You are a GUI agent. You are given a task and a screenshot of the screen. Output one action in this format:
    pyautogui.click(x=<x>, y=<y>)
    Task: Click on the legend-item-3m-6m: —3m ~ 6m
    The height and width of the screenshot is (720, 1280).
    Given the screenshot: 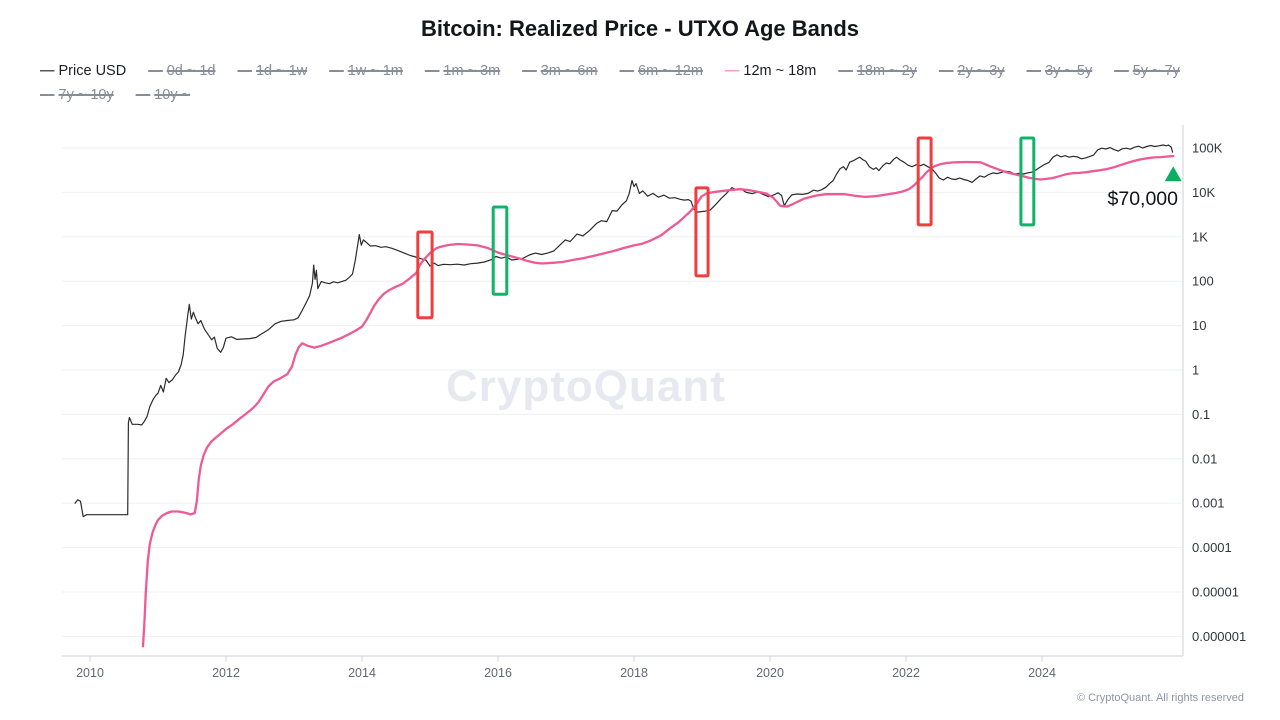 What is the action you would take?
    pyautogui.click(x=559, y=71)
    